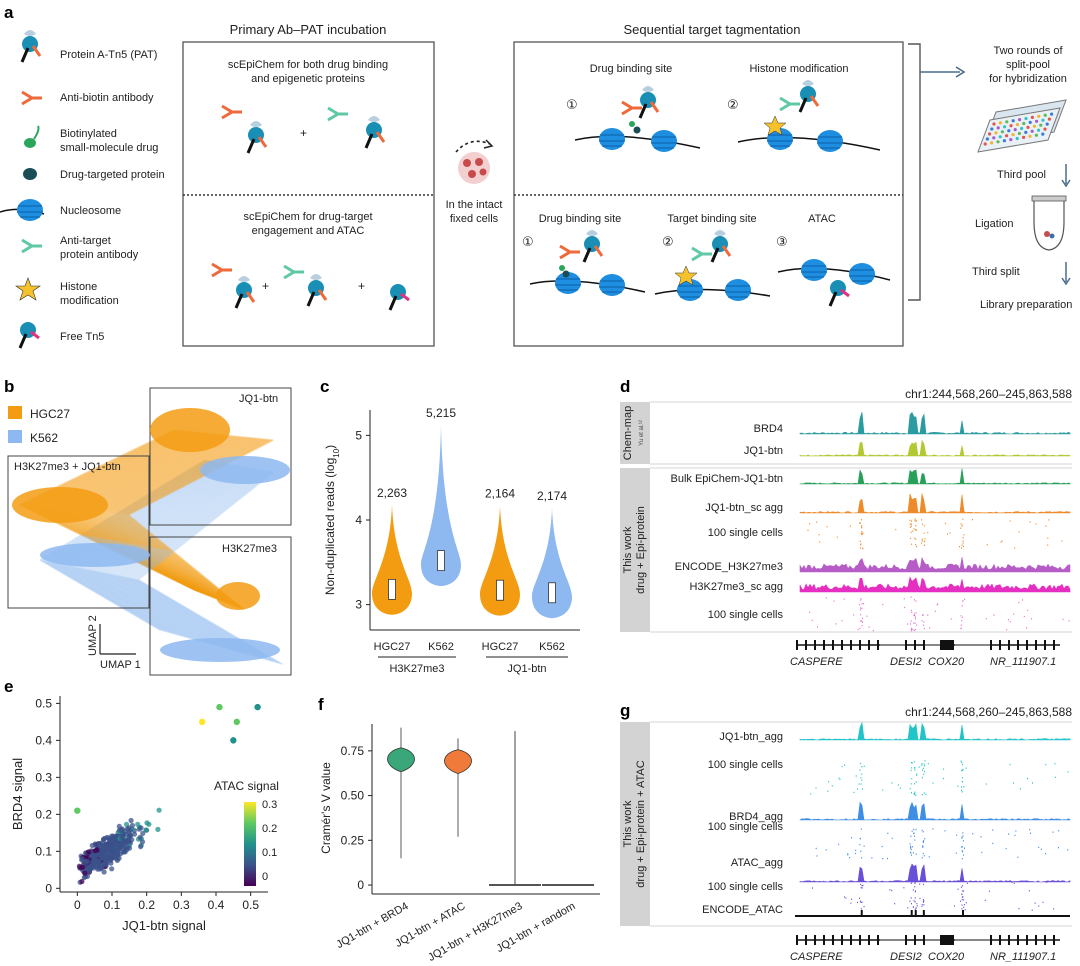  What do you see at coordinates (107, 98) in the screenshot?
I see `legend-a-antibiotin: Anti-biotin antibody` at bounding box center [107, 98].